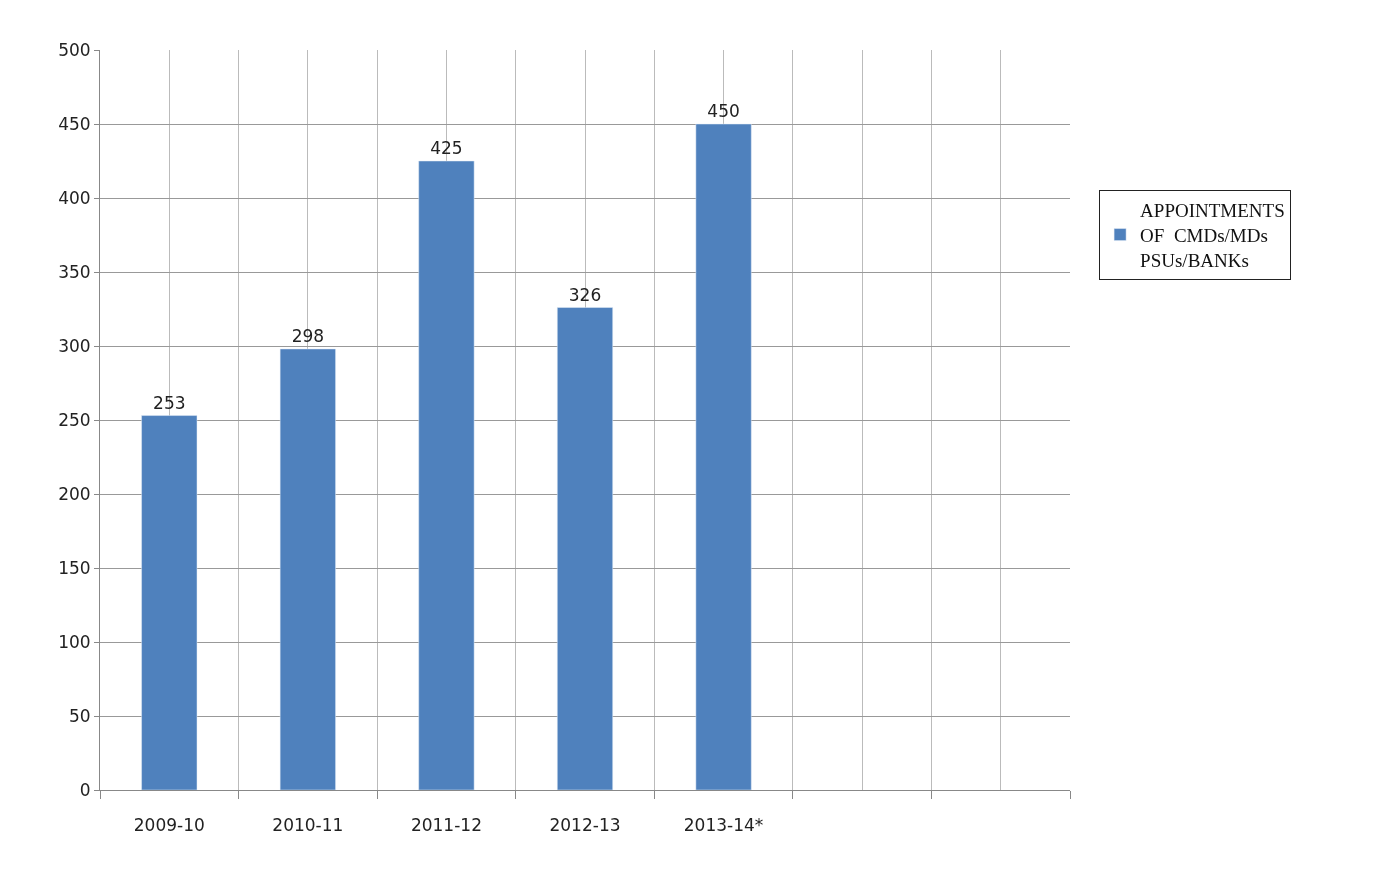 This screenshot has height=880, width=1400. I want to click on y-tick-label: 250, so click(74, 419).